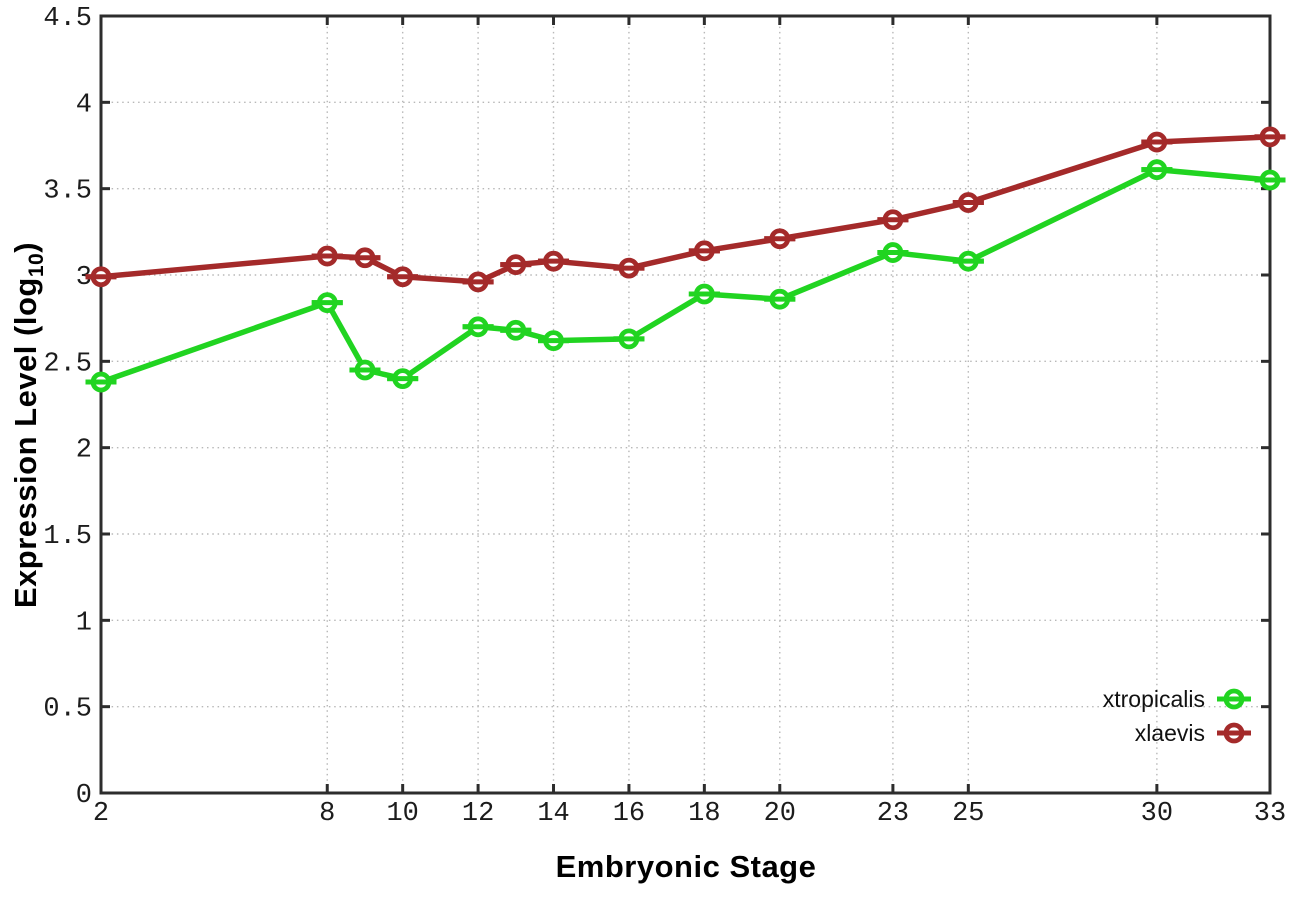 The width and height of the screenshot is (1296, 907). I want to click on y-tick-label: 3, so click(84, 278).